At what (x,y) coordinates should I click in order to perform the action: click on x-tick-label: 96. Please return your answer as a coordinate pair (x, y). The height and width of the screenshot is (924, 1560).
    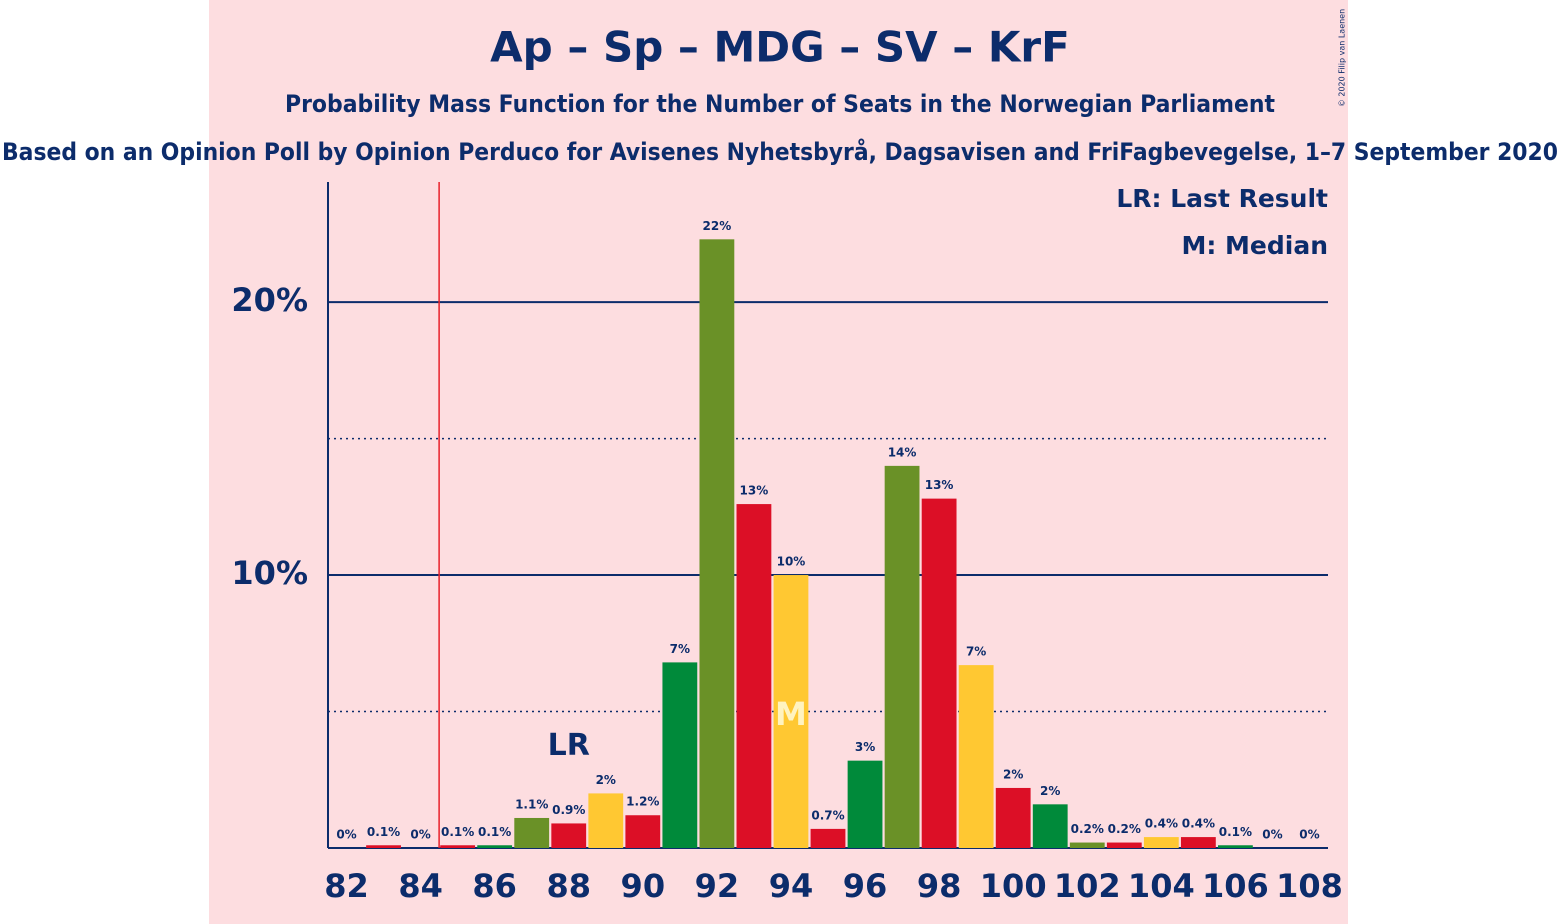
    Looking at the image, I should click on (865, 886).